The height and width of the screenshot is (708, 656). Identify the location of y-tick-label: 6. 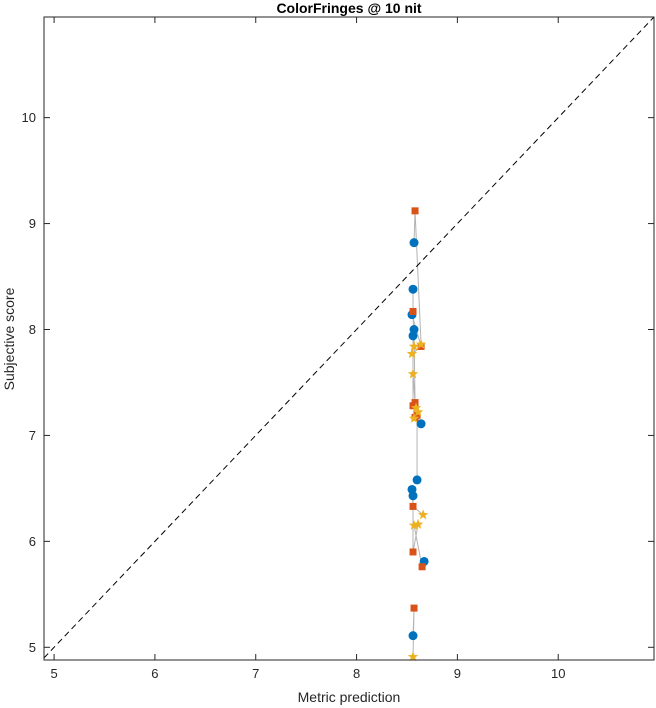
(32, 541).